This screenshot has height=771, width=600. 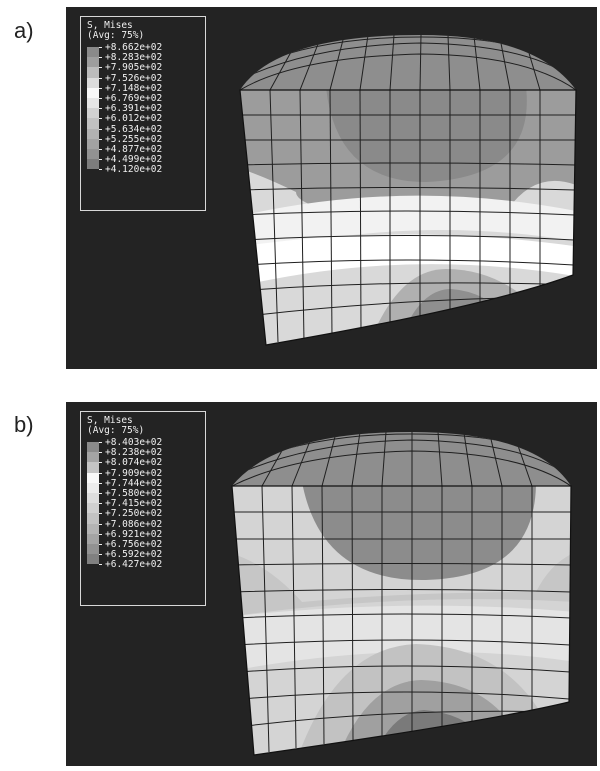 What do you see at coordinates (134, 544) in the screenshot?
I see `legend-value: +6.756e+02` at bounding box center [134, 544].